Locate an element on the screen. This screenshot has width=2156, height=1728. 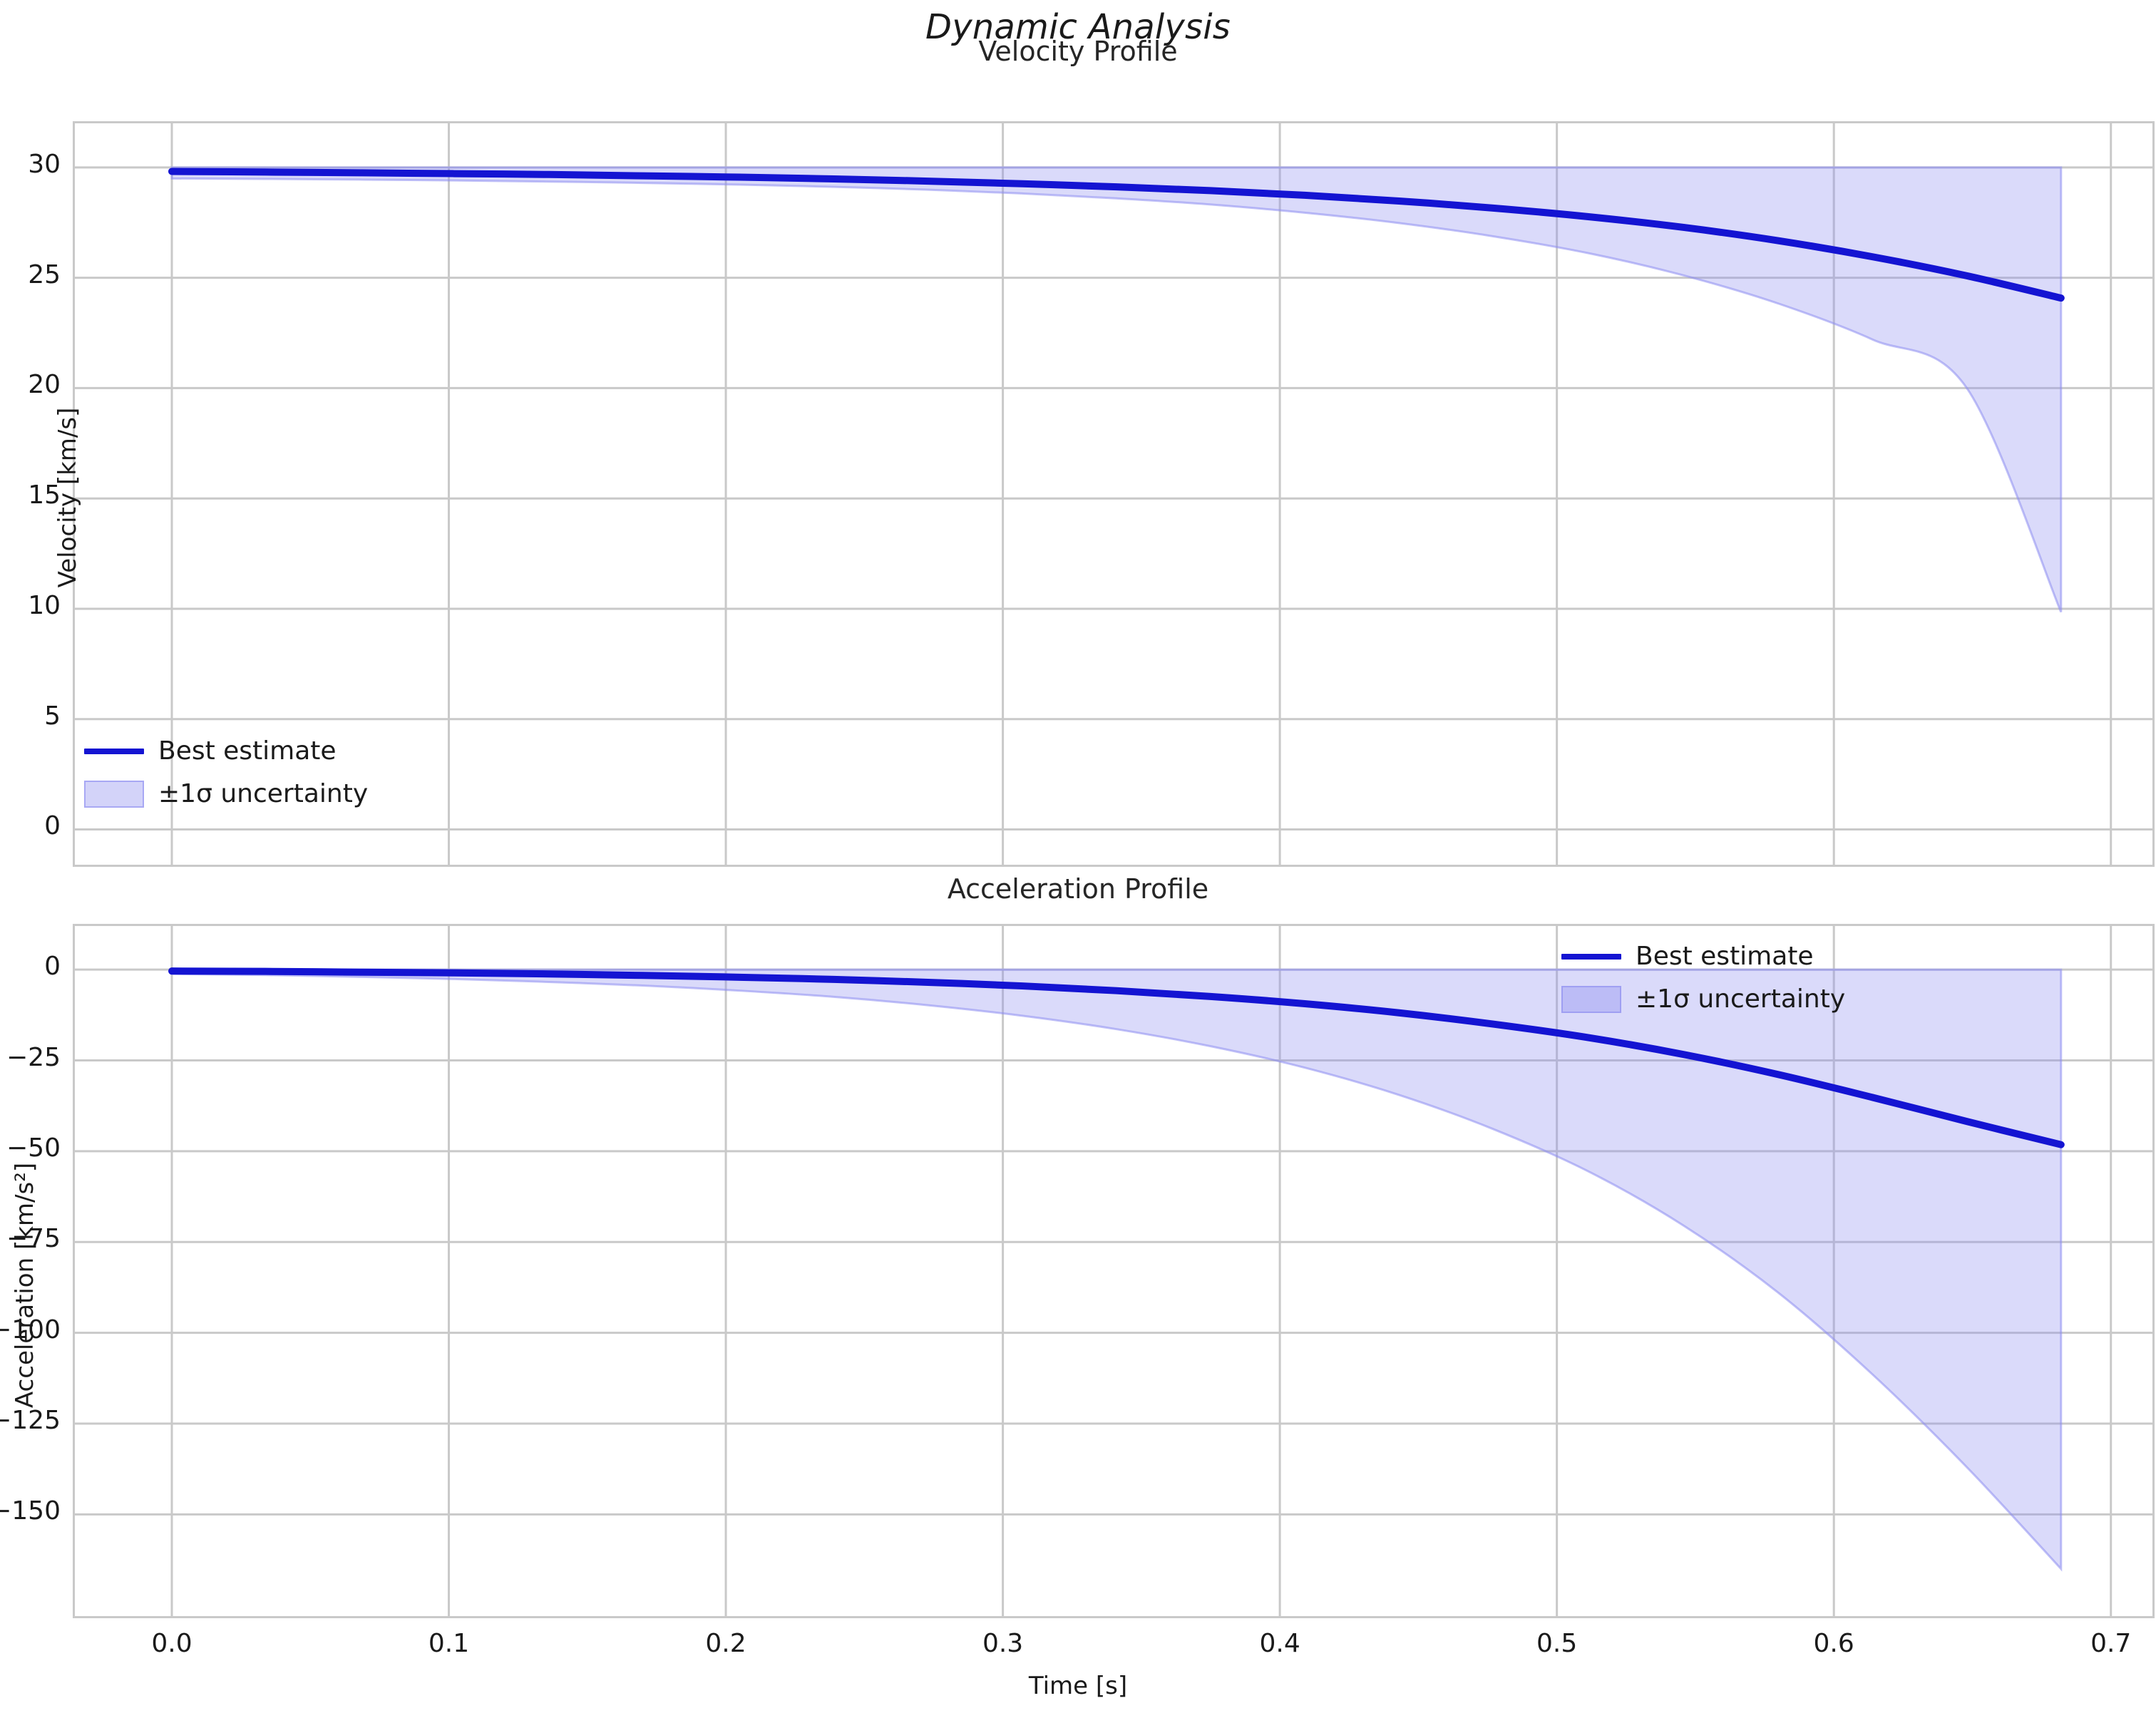
x-tick-label: 0.7 is located at coordinates (2111, 1643).